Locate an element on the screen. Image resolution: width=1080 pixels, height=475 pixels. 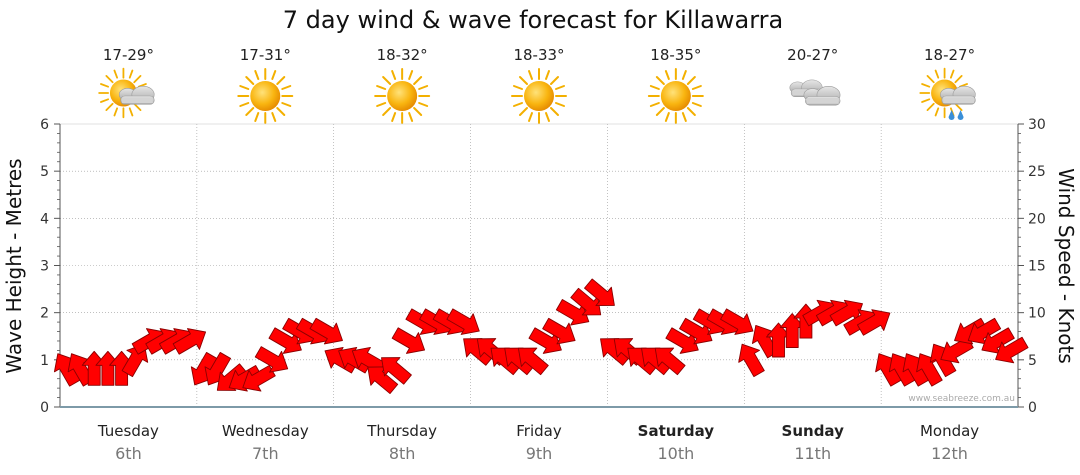
temperature-label: 18-27° is located at coordinates (949, 55).